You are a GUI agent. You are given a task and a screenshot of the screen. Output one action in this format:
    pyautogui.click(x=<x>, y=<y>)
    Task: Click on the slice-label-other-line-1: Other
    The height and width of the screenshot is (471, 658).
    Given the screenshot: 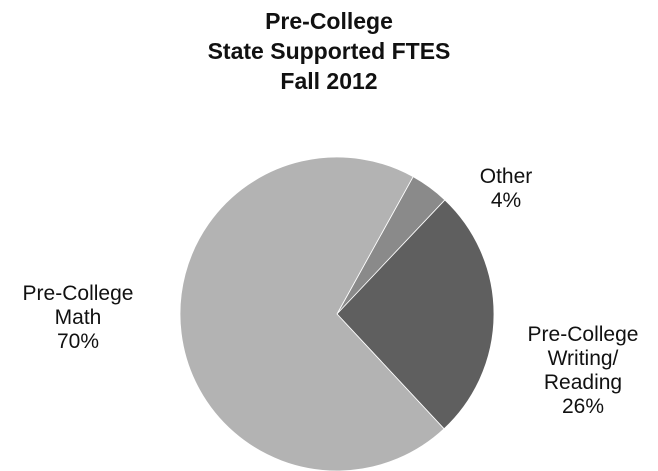 What is the action you would take?
    pyautogui.click(x=506, y=176)
    